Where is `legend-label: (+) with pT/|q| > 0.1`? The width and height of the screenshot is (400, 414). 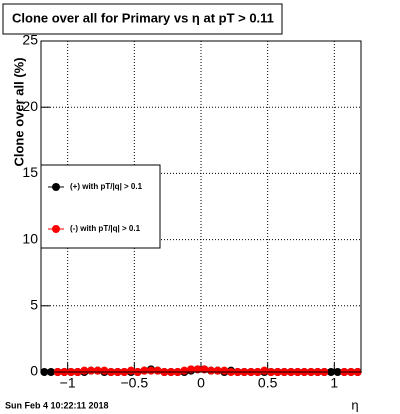 legend-label: (+) with pT/|q| > 0.1 is located at coordinates (106, 186).